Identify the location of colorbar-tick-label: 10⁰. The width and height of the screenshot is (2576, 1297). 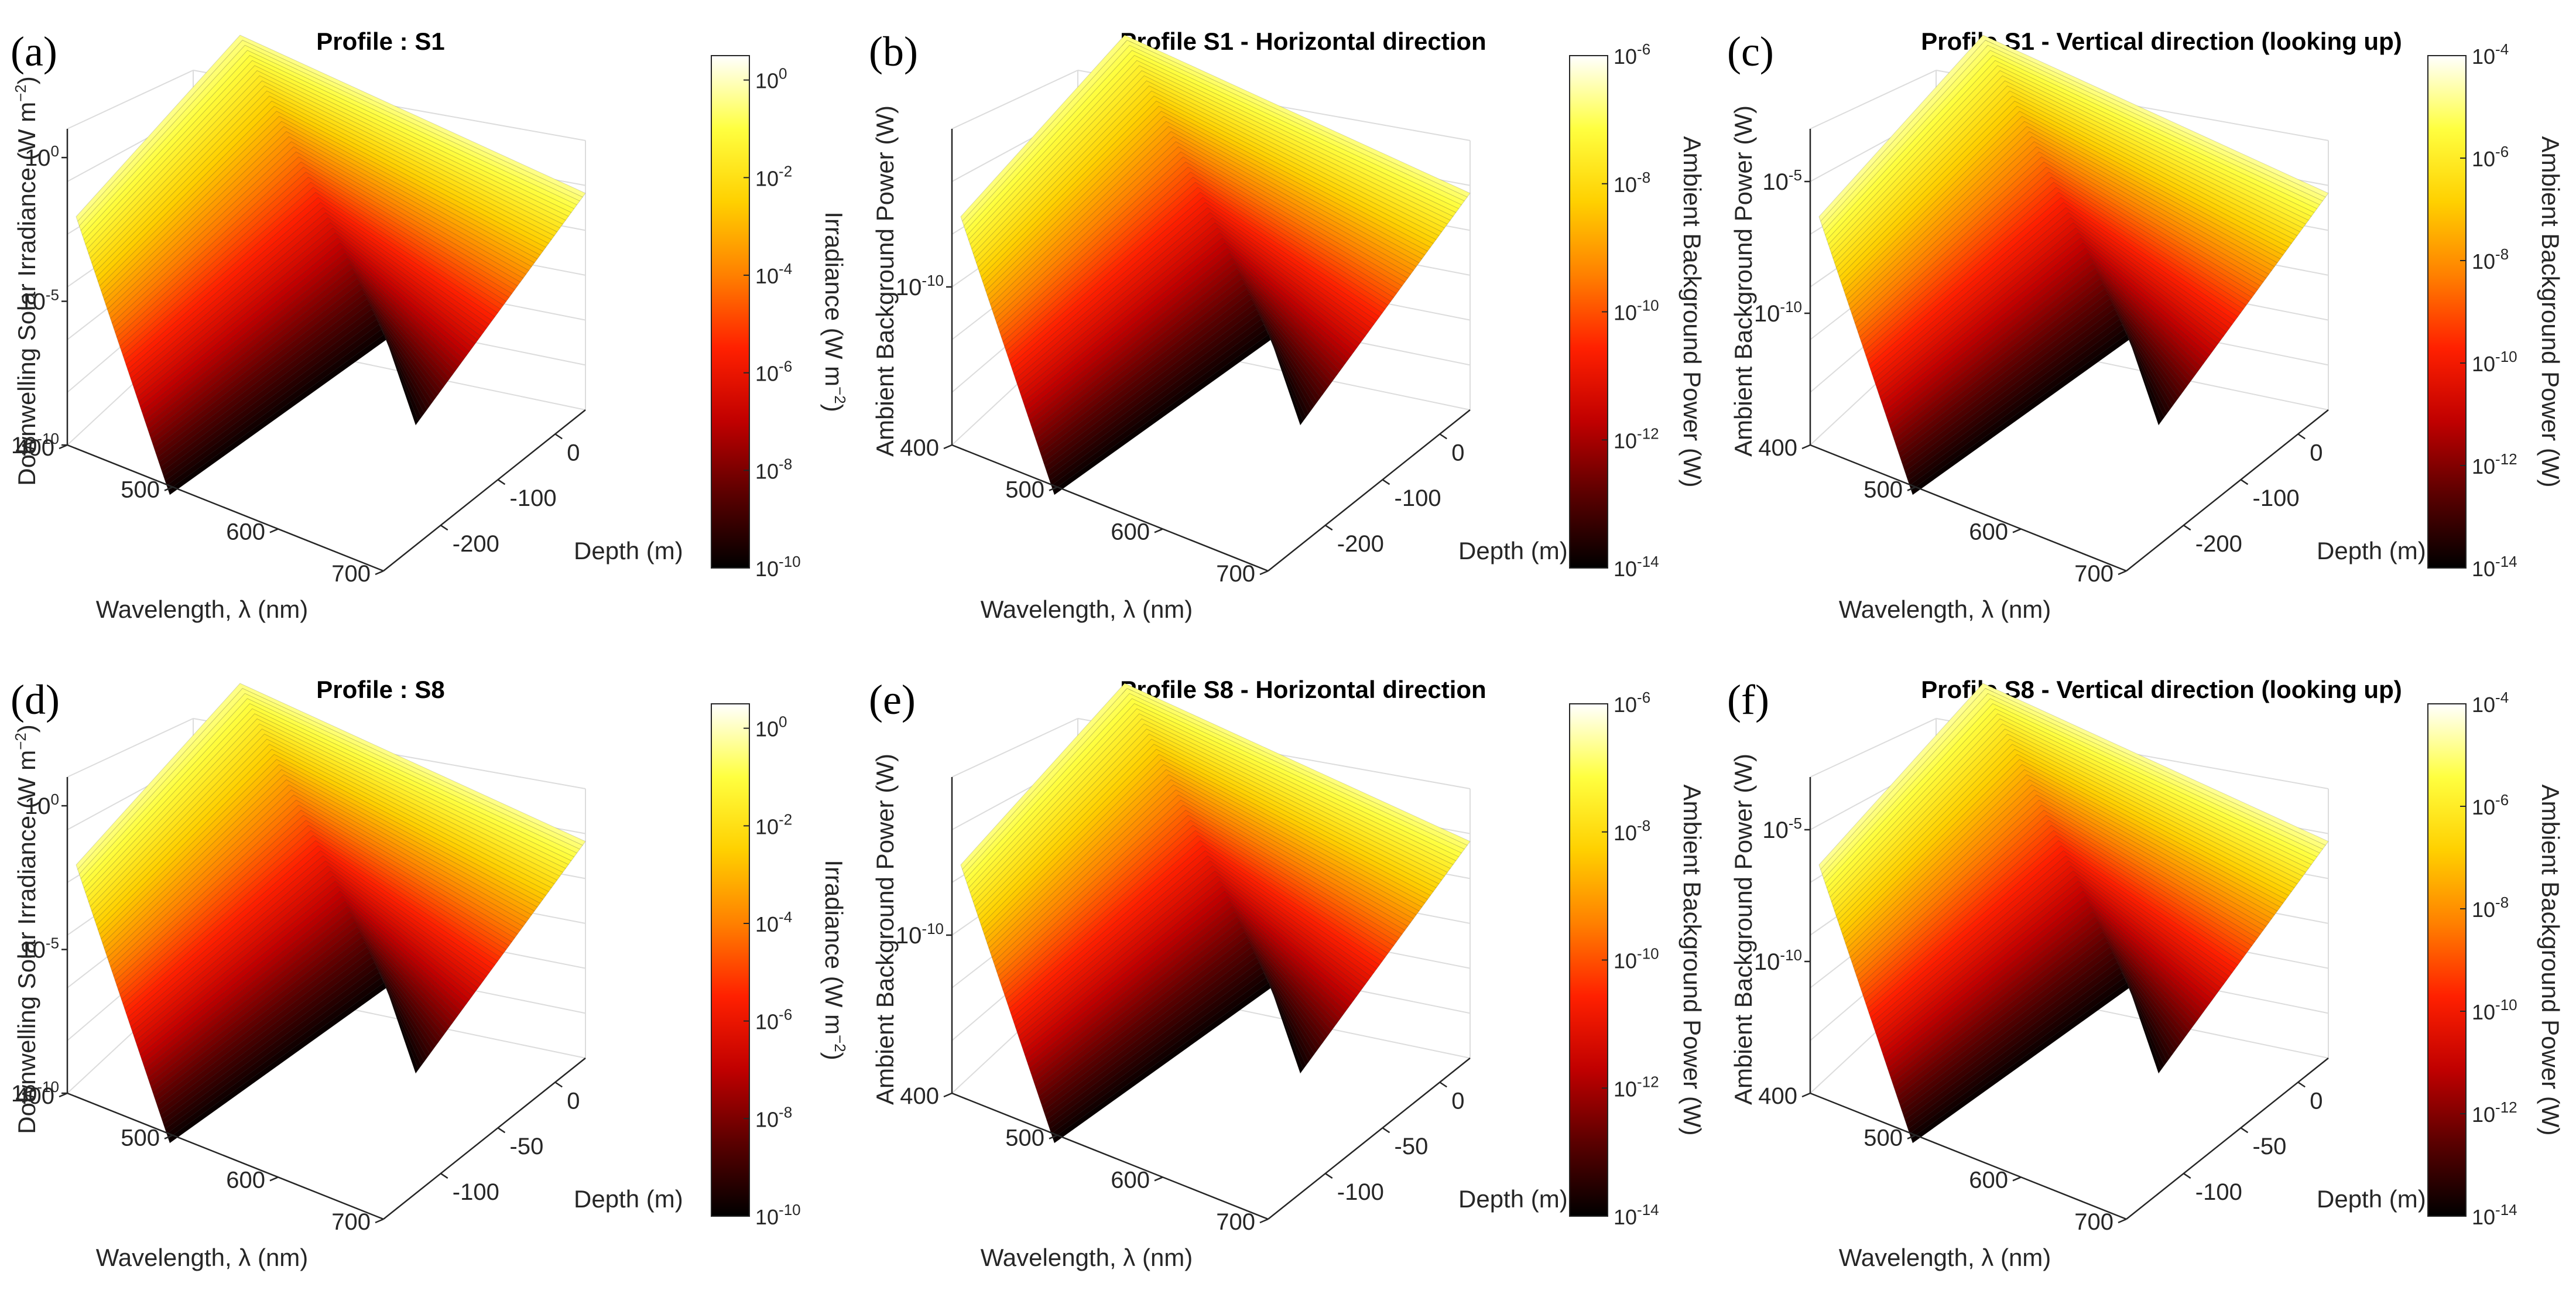
(771, 79).